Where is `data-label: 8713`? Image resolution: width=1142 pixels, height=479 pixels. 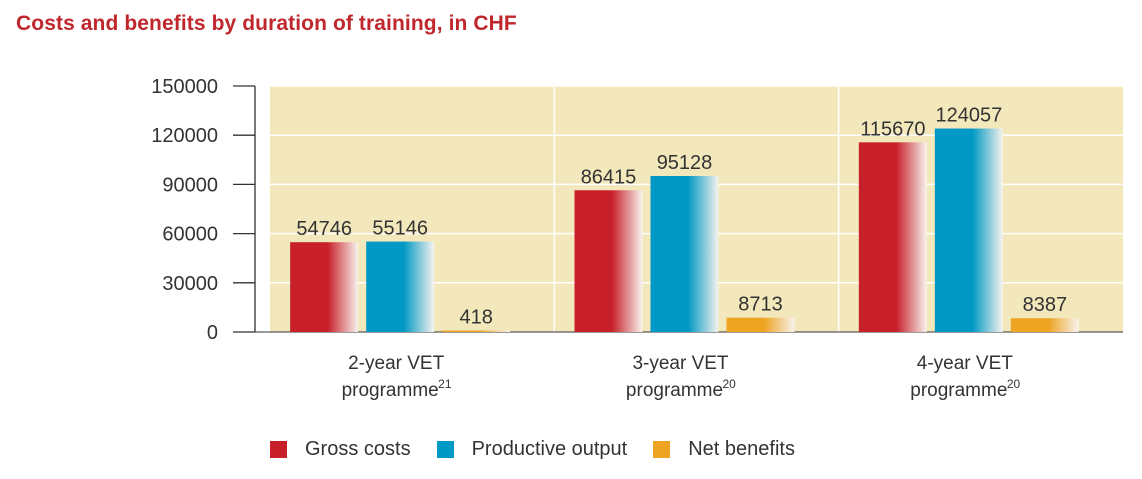 data-label: 8713 is located at coordinates (760, 305).